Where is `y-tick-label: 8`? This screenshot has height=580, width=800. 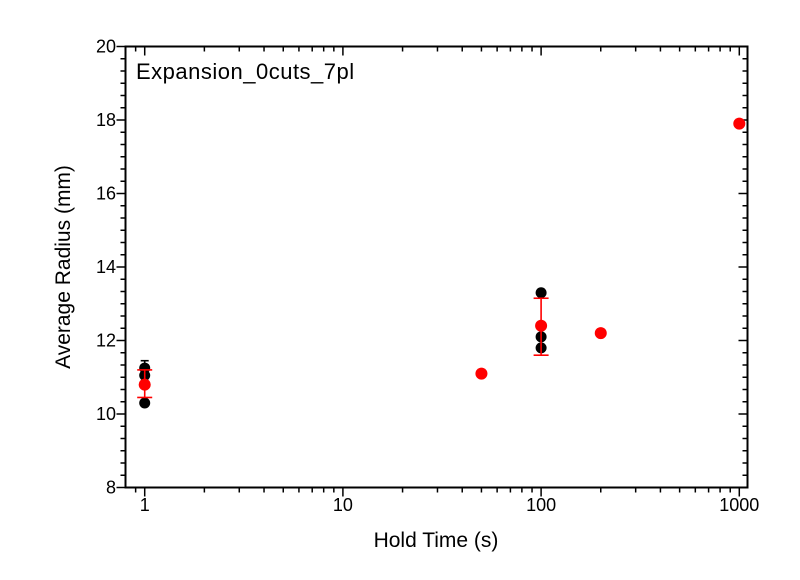
y-tick-label: 8 is located at coordinates (111, 488).